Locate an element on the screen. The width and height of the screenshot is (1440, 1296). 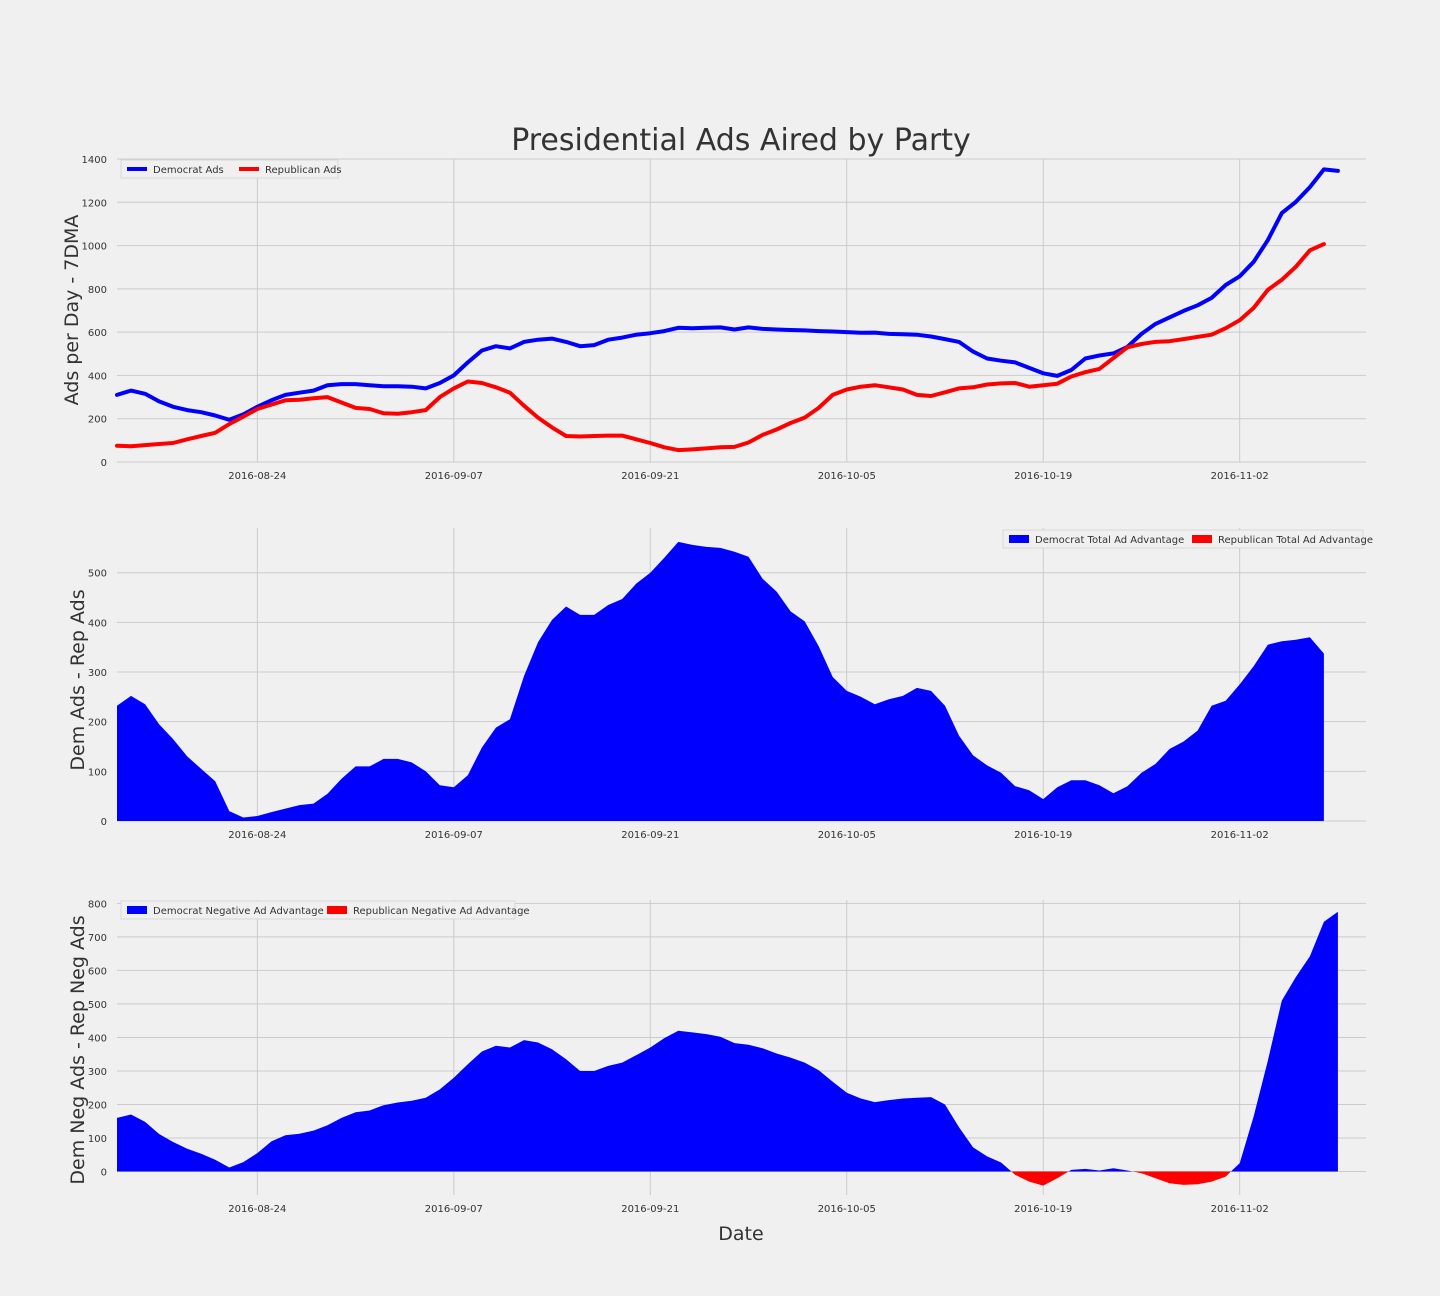
y-axis-label: Dem Neg Ads - Rep Neg Ads is located at coordinates (78, 1049).